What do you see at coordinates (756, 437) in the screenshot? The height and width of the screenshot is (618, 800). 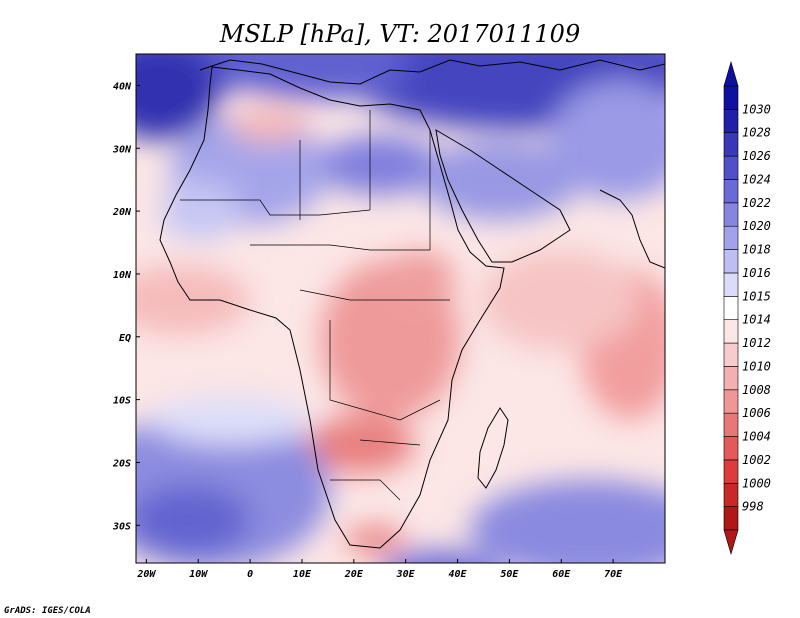 I see `colorbar-level-label: 1004` at bounding box center [756, 437].